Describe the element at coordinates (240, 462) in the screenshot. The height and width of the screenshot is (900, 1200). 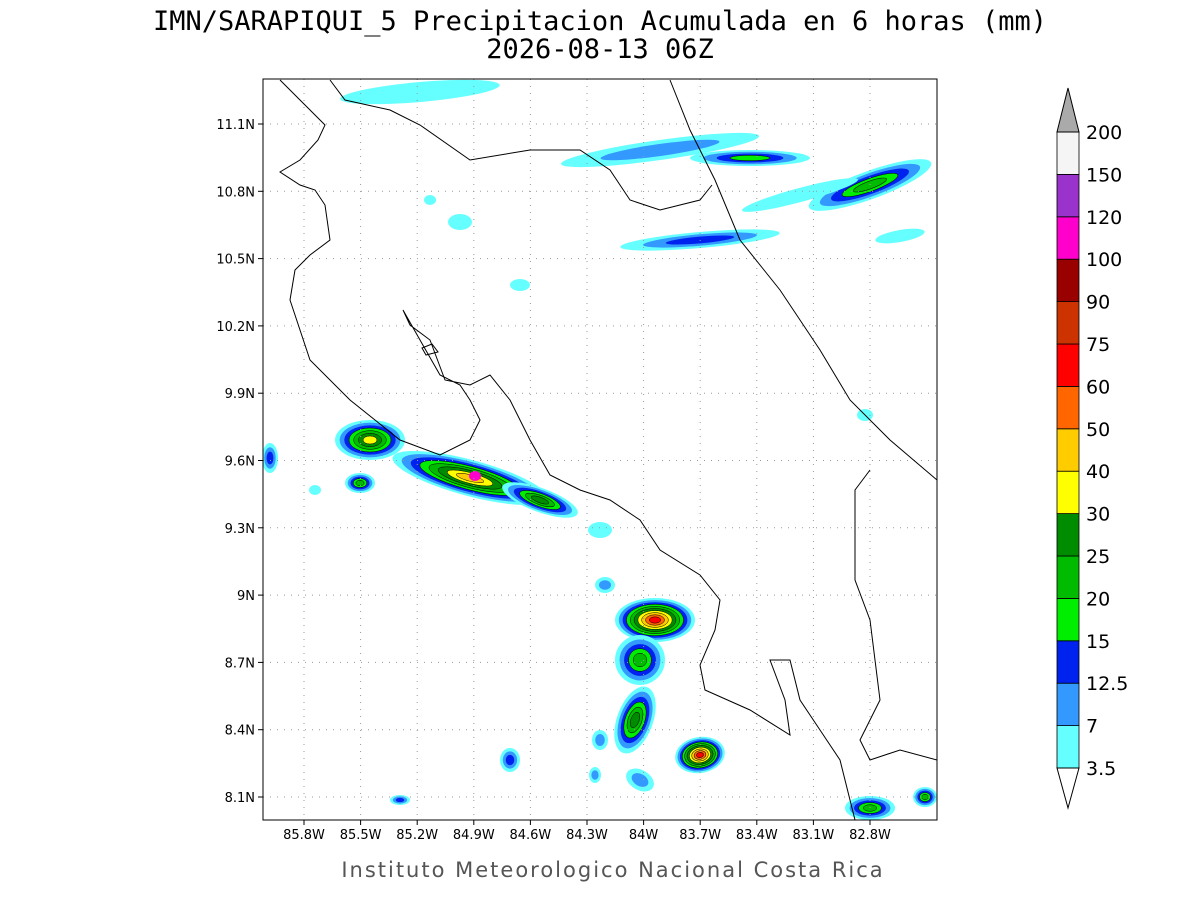
I see `lat-label: 9.6N` at that location.